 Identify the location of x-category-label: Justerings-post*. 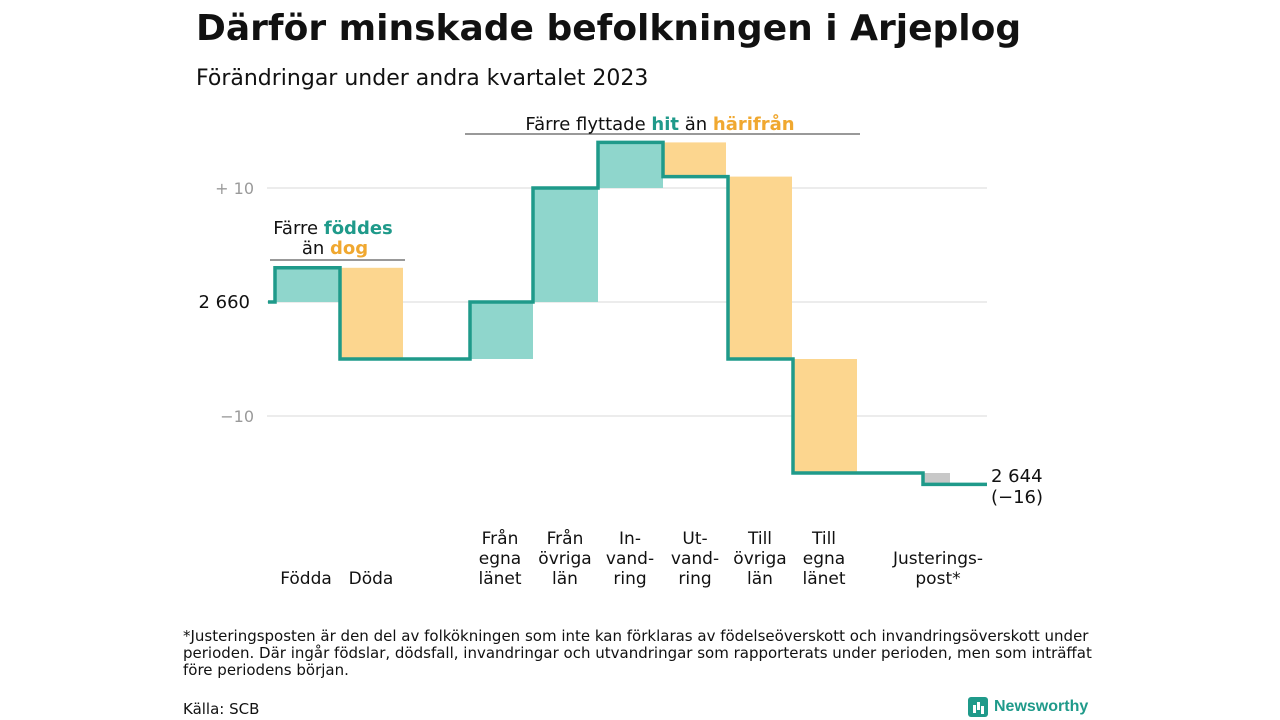
(937, 569).